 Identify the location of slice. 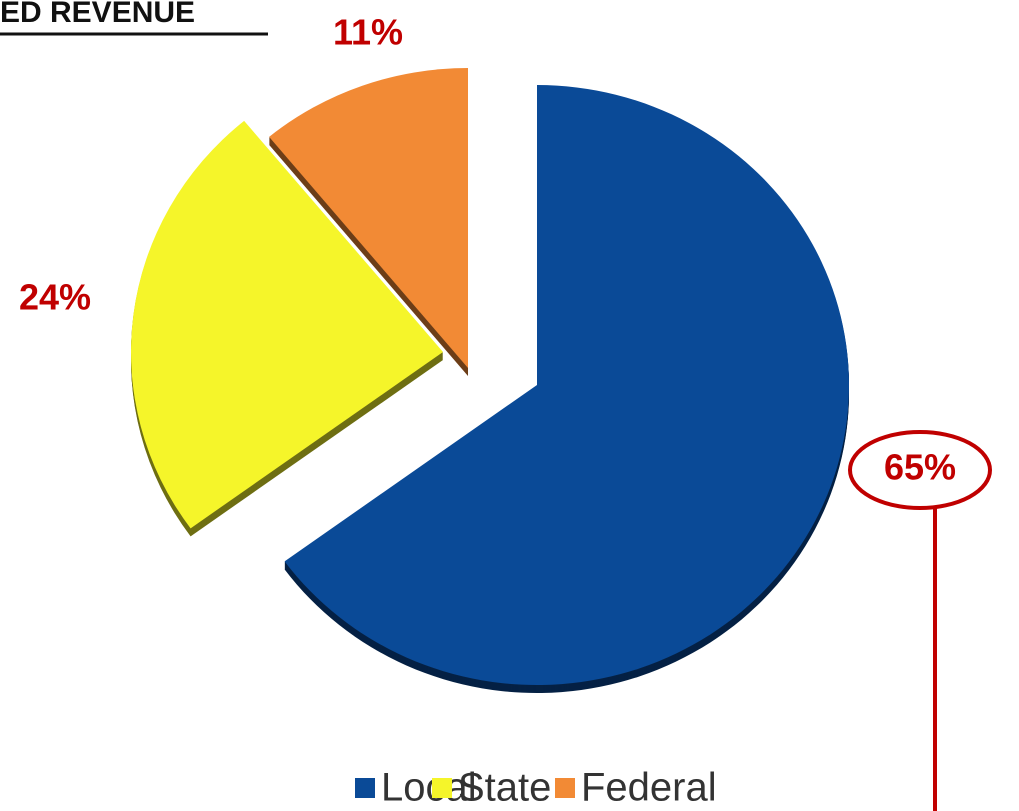
(368, 218).